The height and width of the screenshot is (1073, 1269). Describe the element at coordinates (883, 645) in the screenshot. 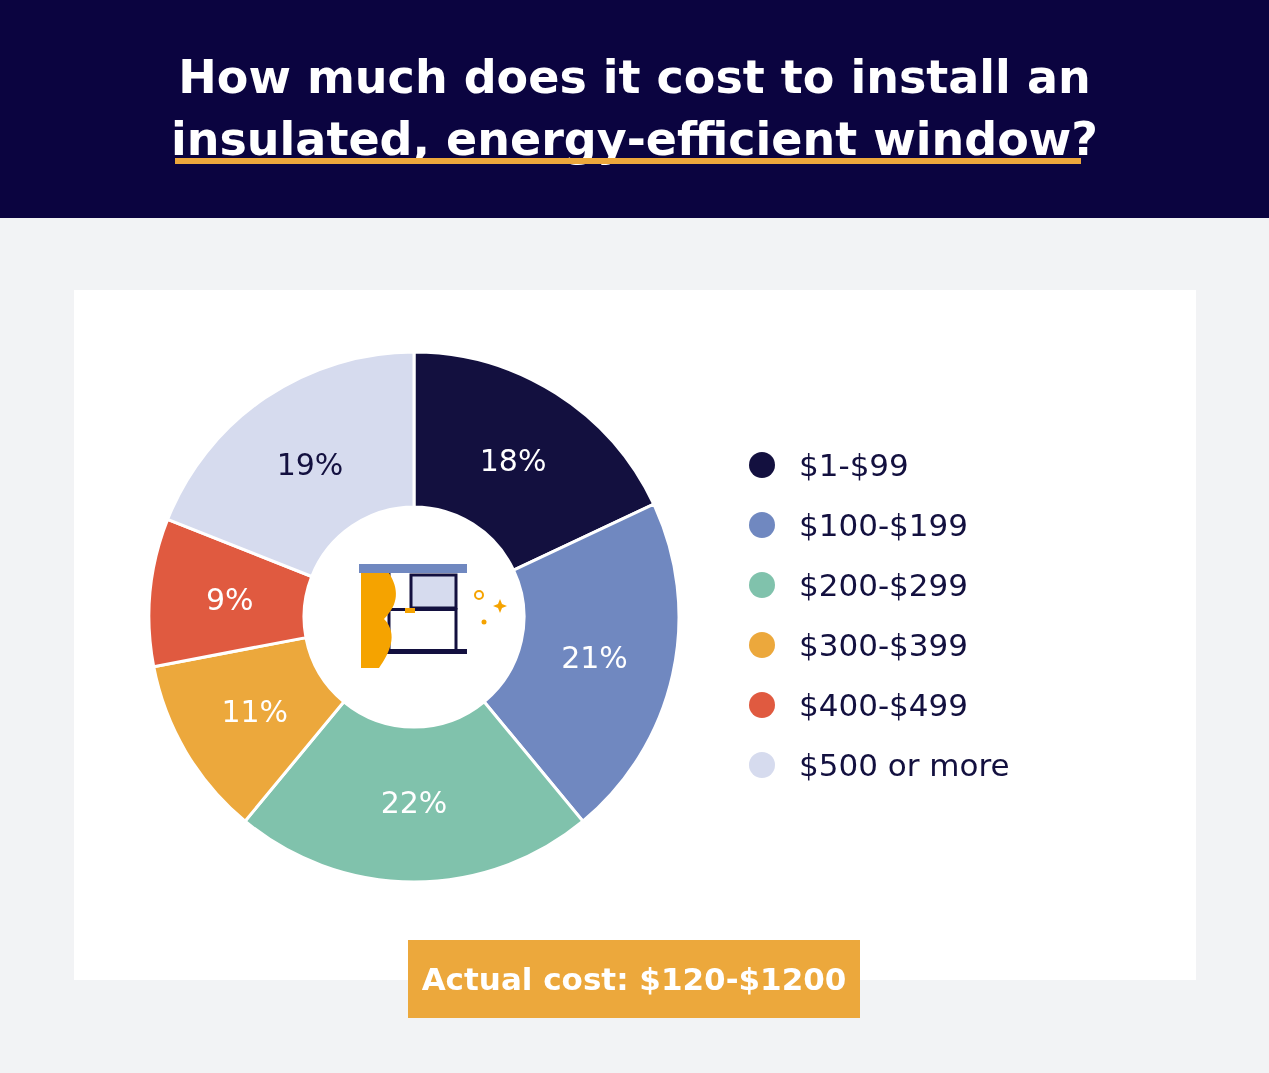

I see `legend-label: $300-$399` at that location.